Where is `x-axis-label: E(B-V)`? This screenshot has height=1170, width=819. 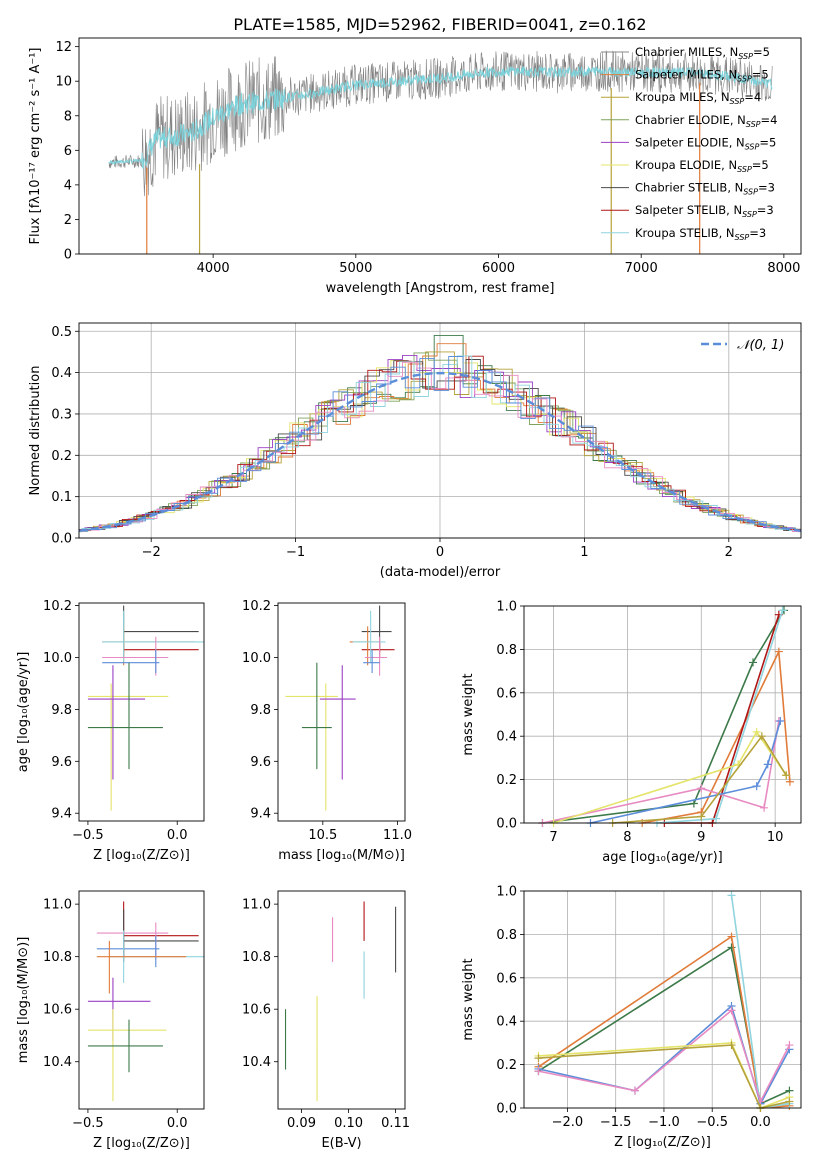 x-axis-label: E(B-V) is located at coordinates (341, 1143).